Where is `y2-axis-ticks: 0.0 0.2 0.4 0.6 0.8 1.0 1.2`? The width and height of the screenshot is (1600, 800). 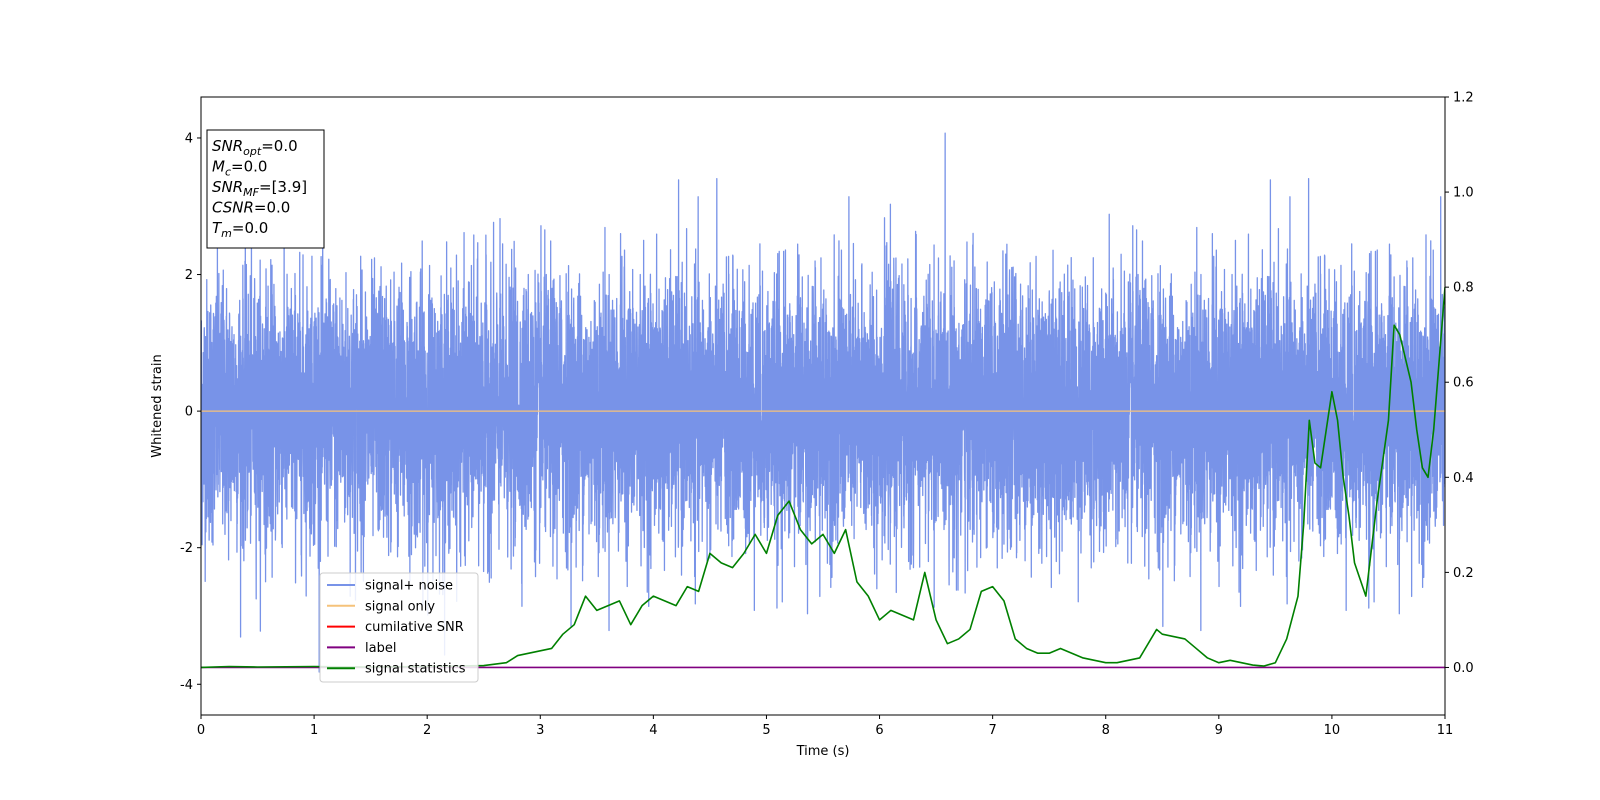 y2-axis-ticks: 0.0 0.2 0.4 0.6 0.8 1.0 1.2 is located at coordinates (1459, 383).